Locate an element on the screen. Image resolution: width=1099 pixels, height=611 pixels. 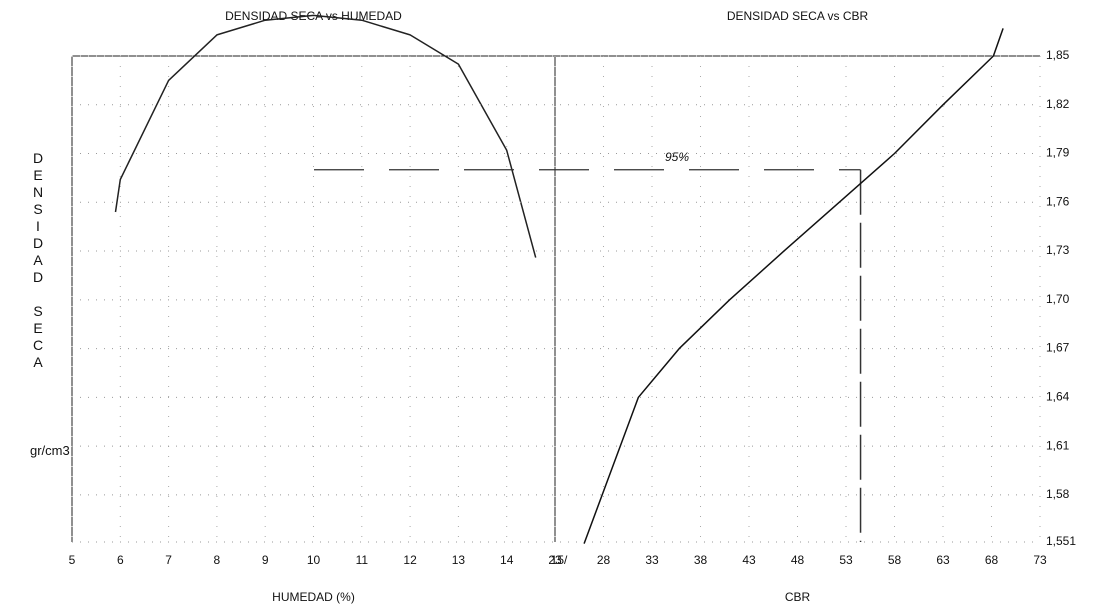
y-tick-label: 1,82 is located at coordinates (1058, 104).